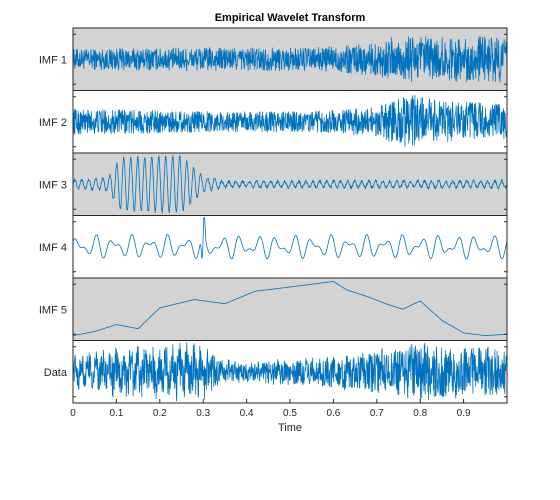 Image resolution: width=560 pixels, height=500 pixels. Describe the element at coordinates (420, 413) in the screenshot. I see `x-tick-label: 0.8` at that location.